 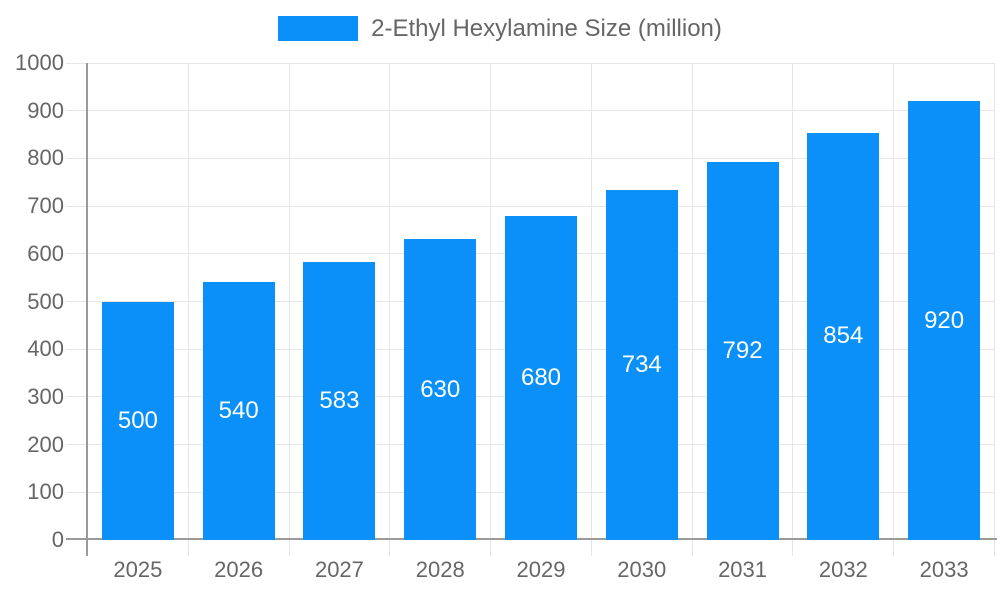 I want to click on x-axis-tick-label: 2027, so click(x=339, y=569).